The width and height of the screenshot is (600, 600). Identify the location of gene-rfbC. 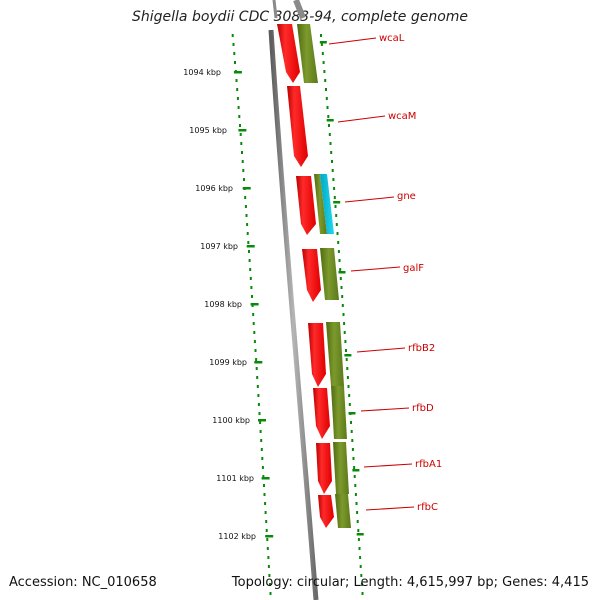
(334, 511).